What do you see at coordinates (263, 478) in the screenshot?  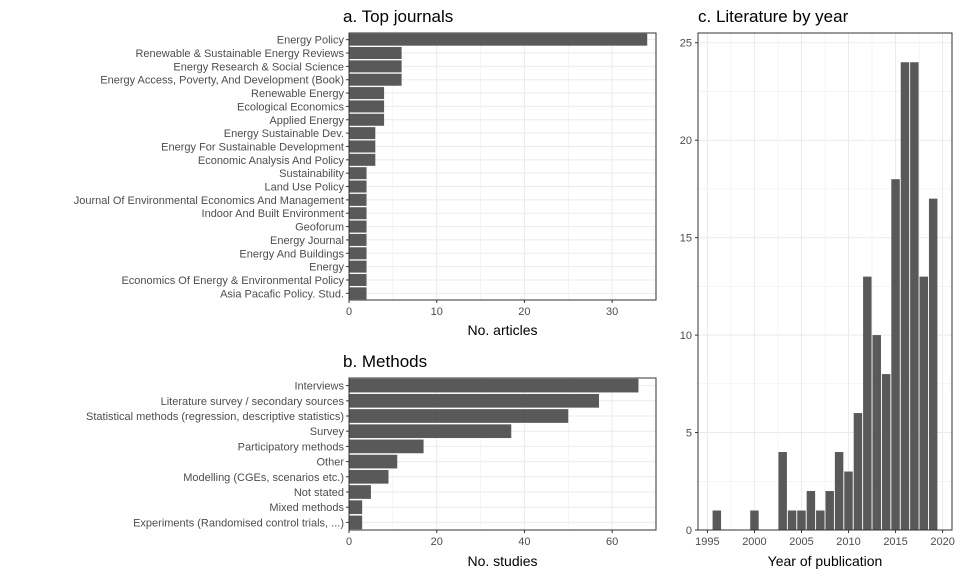 I see `y-tick-label: Modelling (CGEs, scenarios etc.)` at bounding box center [263, 478].